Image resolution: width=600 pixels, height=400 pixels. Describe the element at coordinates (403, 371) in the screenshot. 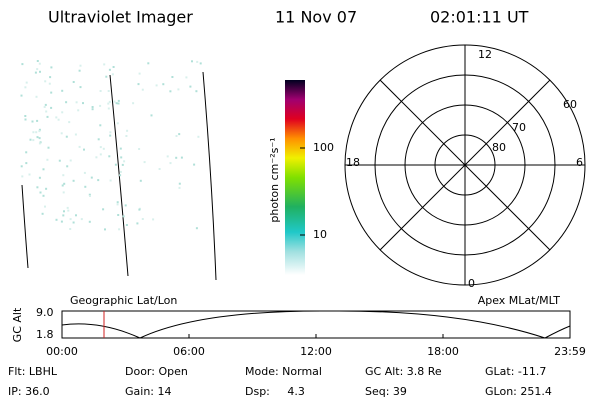

I see `info-field: GC Alt: 3.8 Re` at that location.